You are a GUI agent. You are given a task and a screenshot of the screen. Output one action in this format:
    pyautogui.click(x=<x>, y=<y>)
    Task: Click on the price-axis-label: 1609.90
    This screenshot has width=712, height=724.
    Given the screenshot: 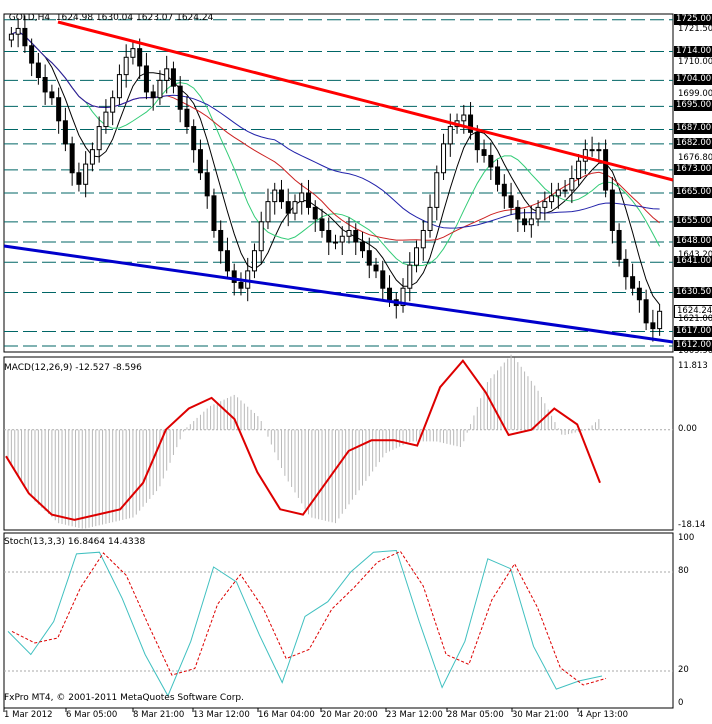 What is the action you would take?
    pyautogui.click(x=695, y=351)
    